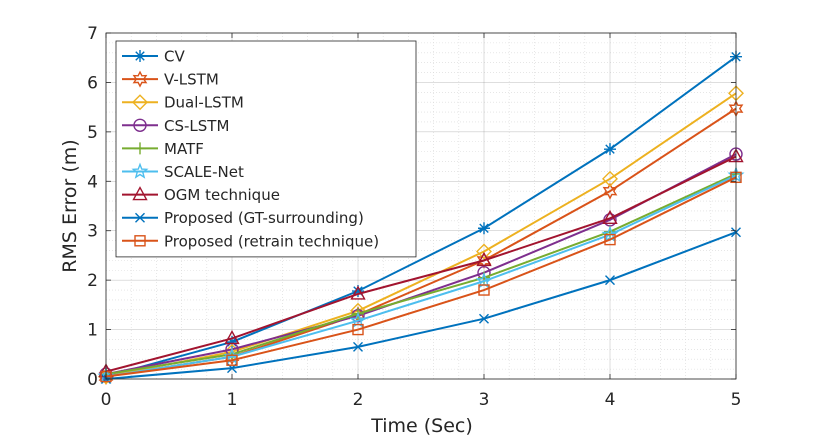 Image resolution: width=814 pixels, height=439 pixels. Describe the element at coordinates (92, 232) in the screenshot. I see `y-tick-label: 3` at that location.